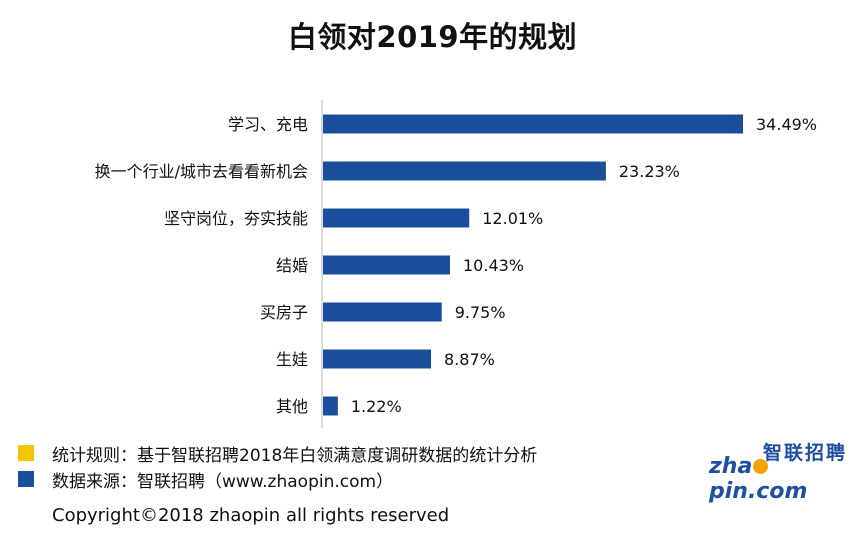  Describe the element at coordinates (758, 491) in the screenshot. I see `logo-en-right: pin.com` at that location.